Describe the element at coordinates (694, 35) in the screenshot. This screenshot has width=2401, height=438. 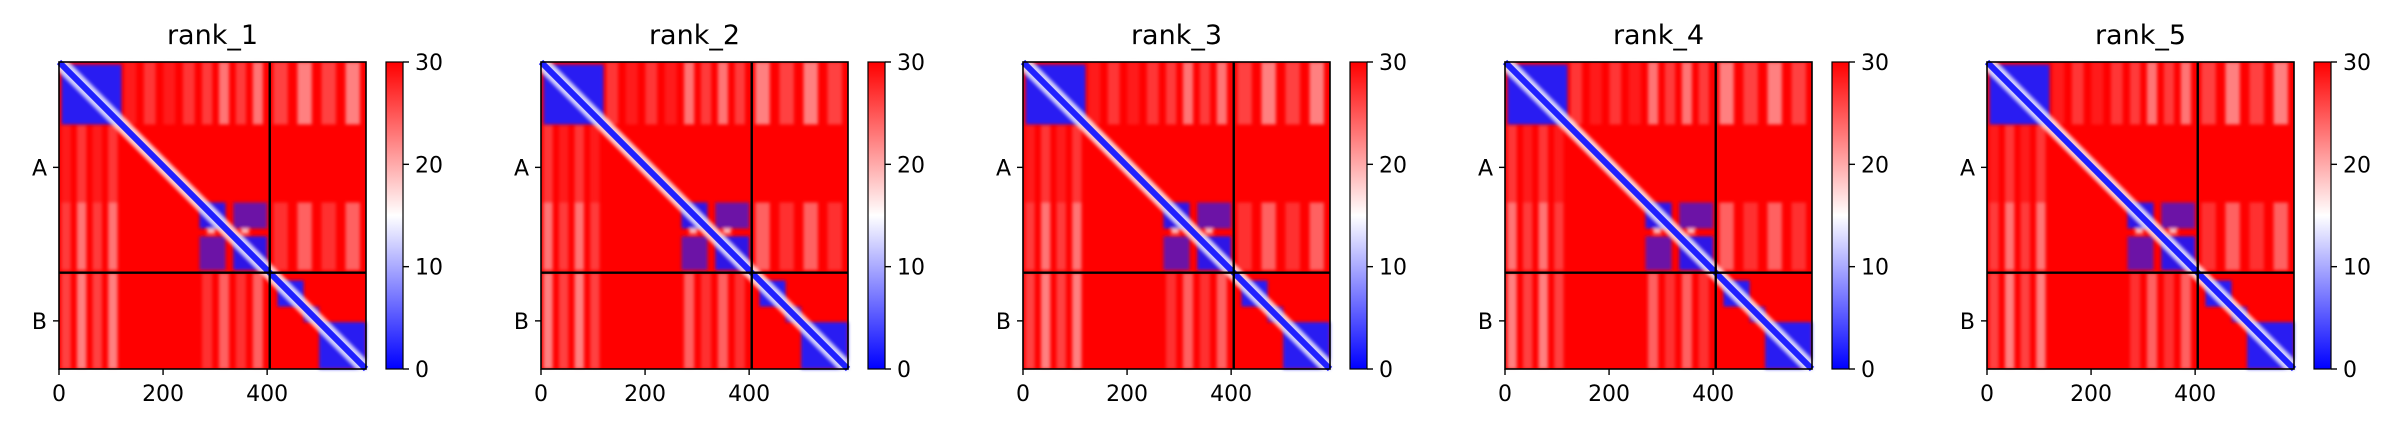
I see `panel-title: rank_2` at that location.